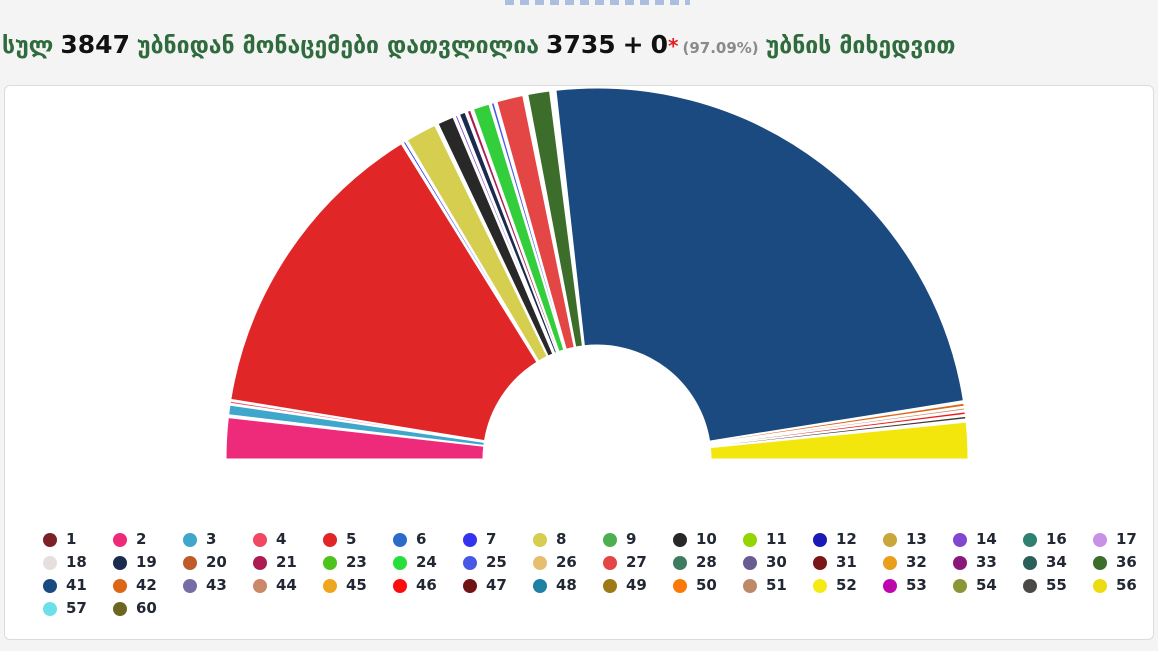 Image resolution: width=1158 pixels, height=651 pixels. Describe the element at coordinates (673, 46) in the screenshot. I see `summary-part-6: *` at that location.